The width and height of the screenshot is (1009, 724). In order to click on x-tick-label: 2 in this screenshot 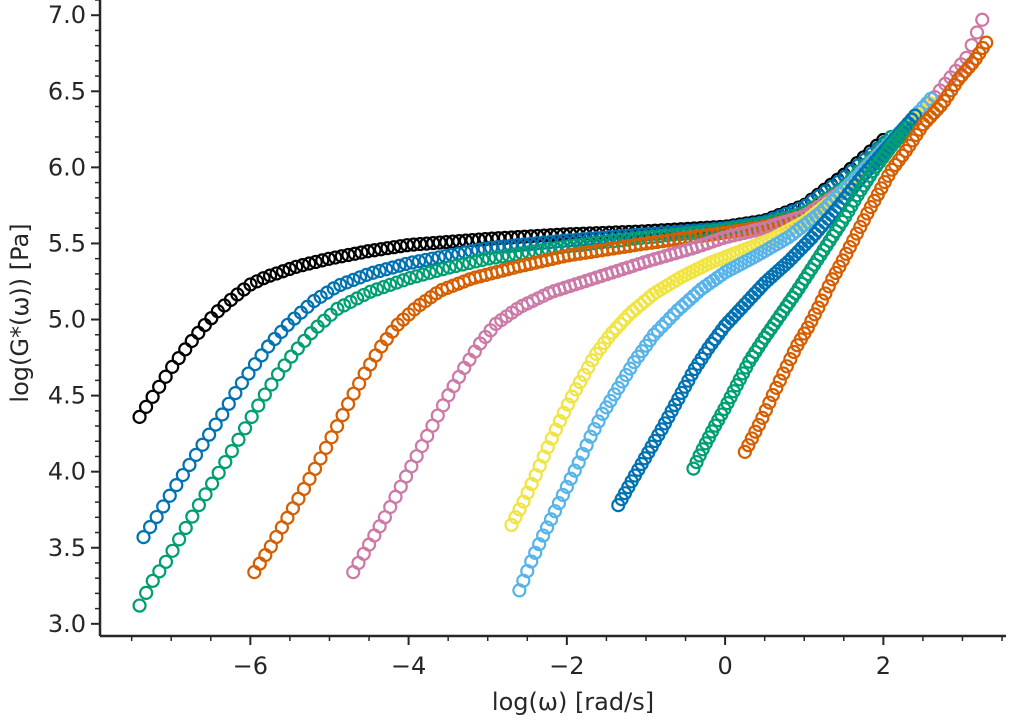, I will do `click(883, 666)`.